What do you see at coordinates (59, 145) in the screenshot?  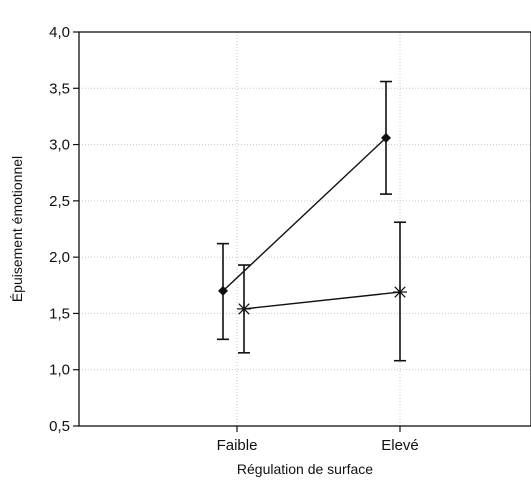 I see `y-tick-label: 3,0` at bounding box center [59, 145].